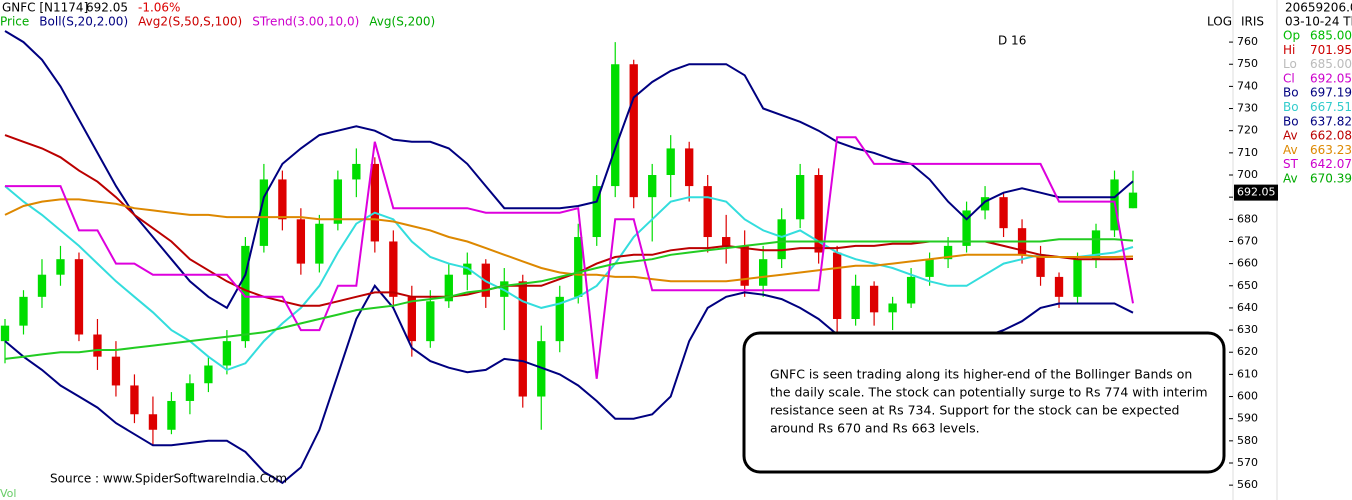  Describe the element at coordinates (1247, 152) in the screenshot. I see `y-tick-label: 710` at that location.